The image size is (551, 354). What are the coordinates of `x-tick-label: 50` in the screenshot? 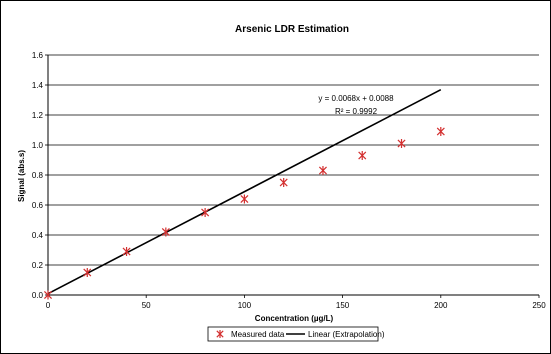 It's located at (146, 305).